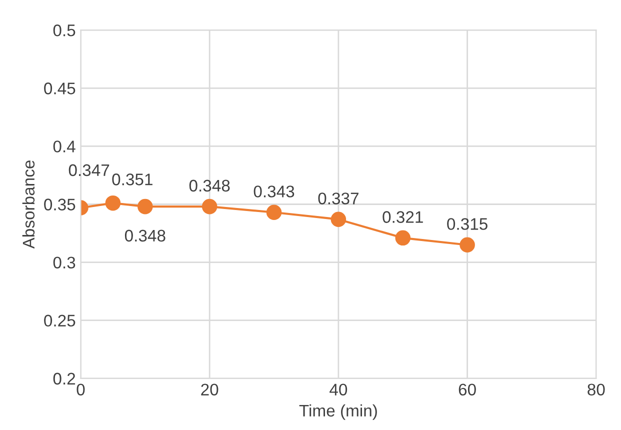  What do you see at coordinates (28, 204) in the screenshot?
I see `y-axis-title: Absorbance` at bounding box center [28, 204].